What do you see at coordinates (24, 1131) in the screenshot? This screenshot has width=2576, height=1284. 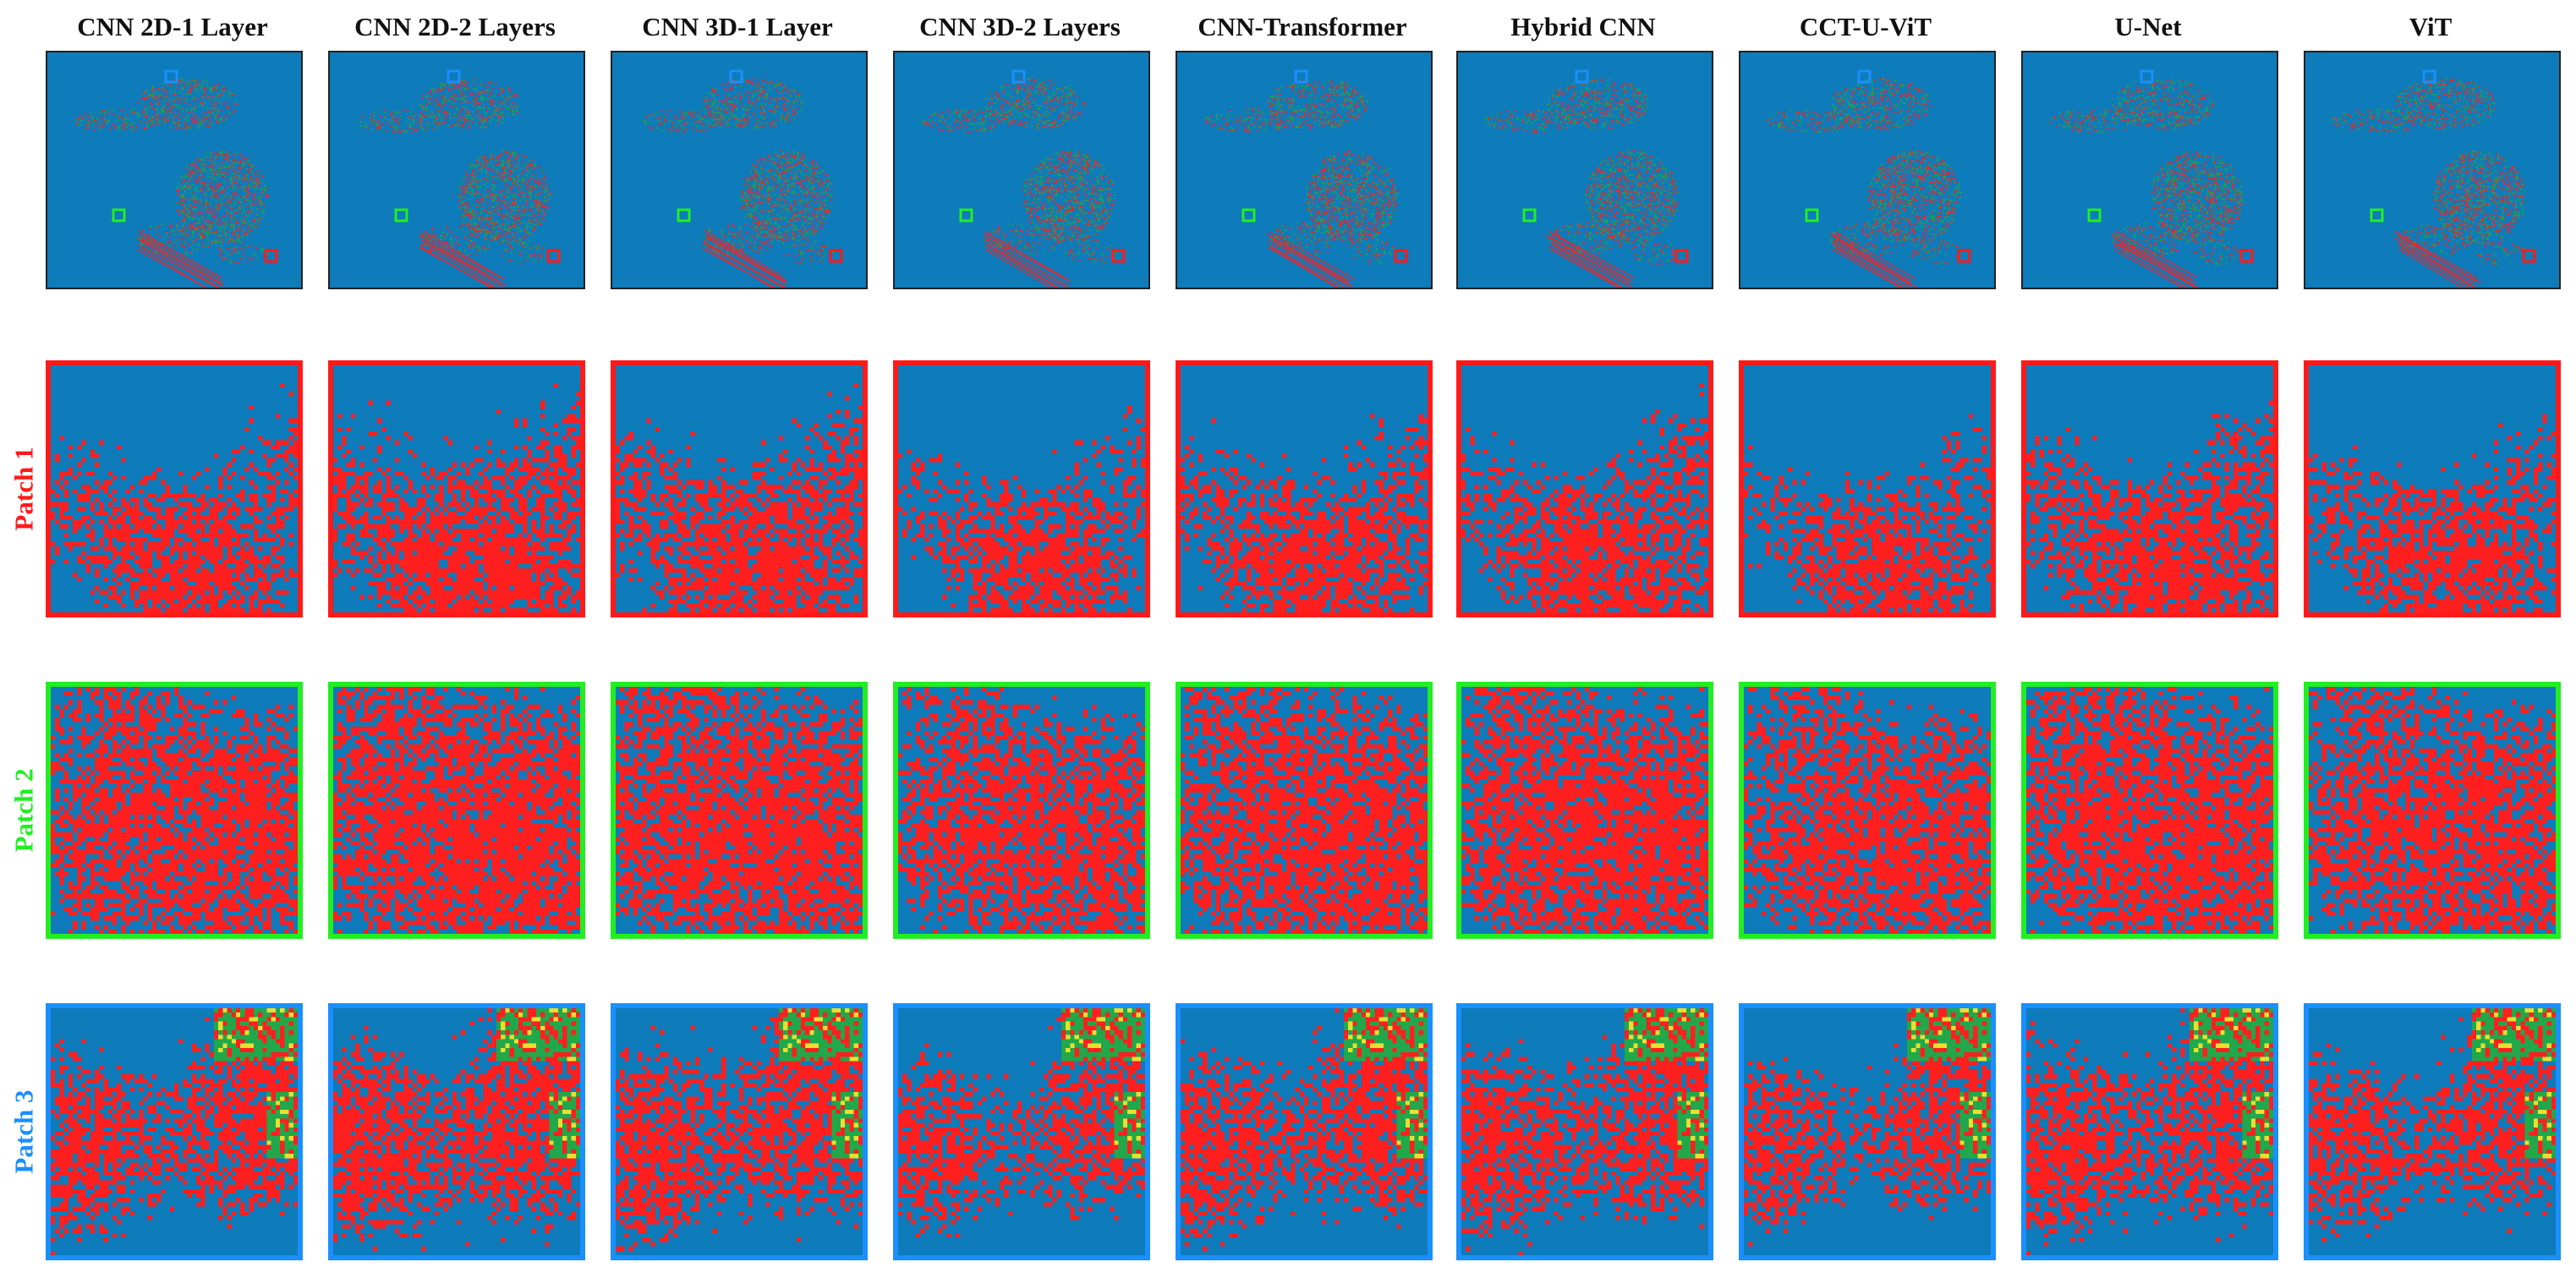 I see `row-label: Patch 3` at bounding box center [24, 1131].